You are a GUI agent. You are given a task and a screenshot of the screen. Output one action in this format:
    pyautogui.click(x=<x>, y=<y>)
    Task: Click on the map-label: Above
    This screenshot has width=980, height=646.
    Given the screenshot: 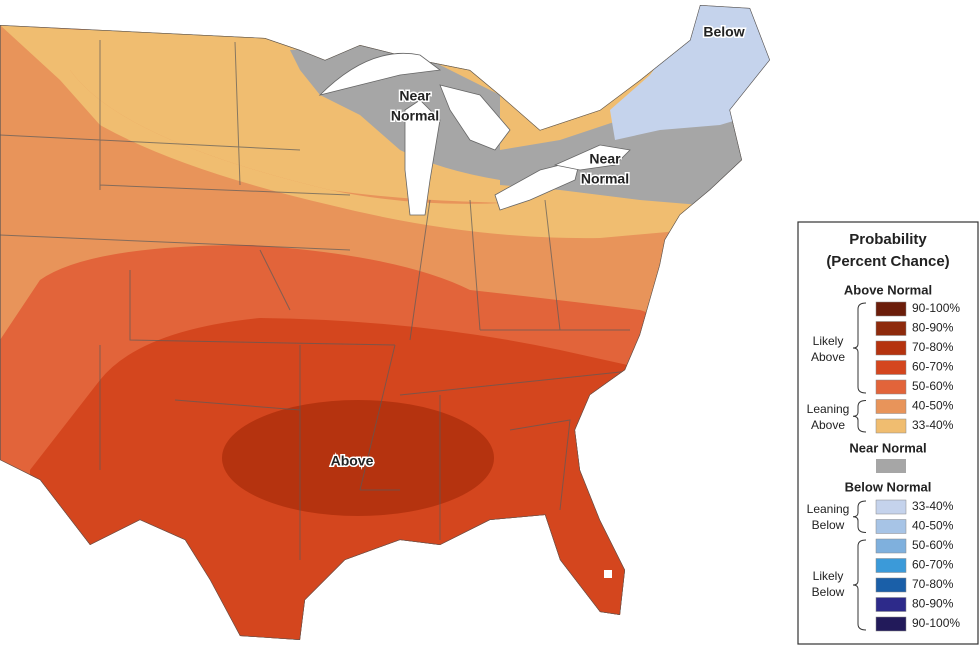 What is the action you would take?
    pyautogui.click(x=352, y=461)
    